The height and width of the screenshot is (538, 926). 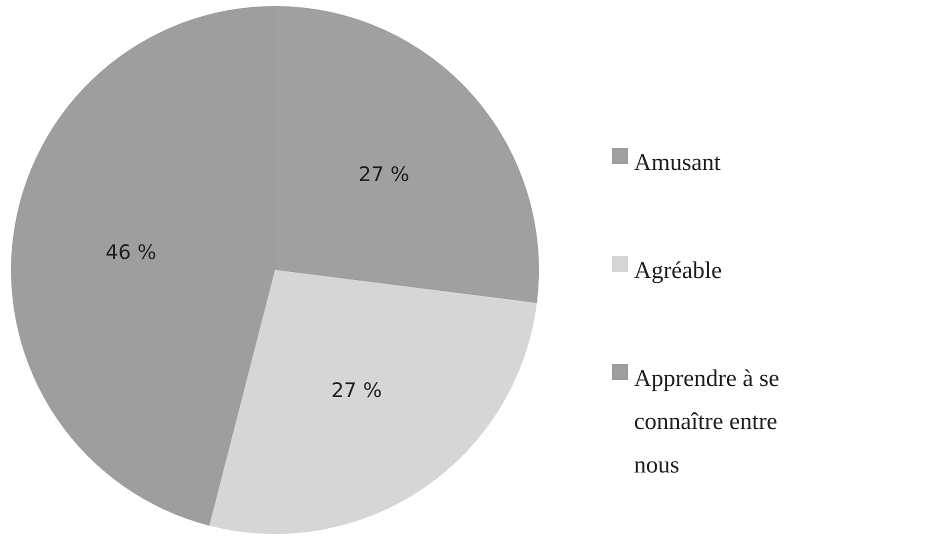 I want to click on data-label: 46 %, so click(x=131, y=252).